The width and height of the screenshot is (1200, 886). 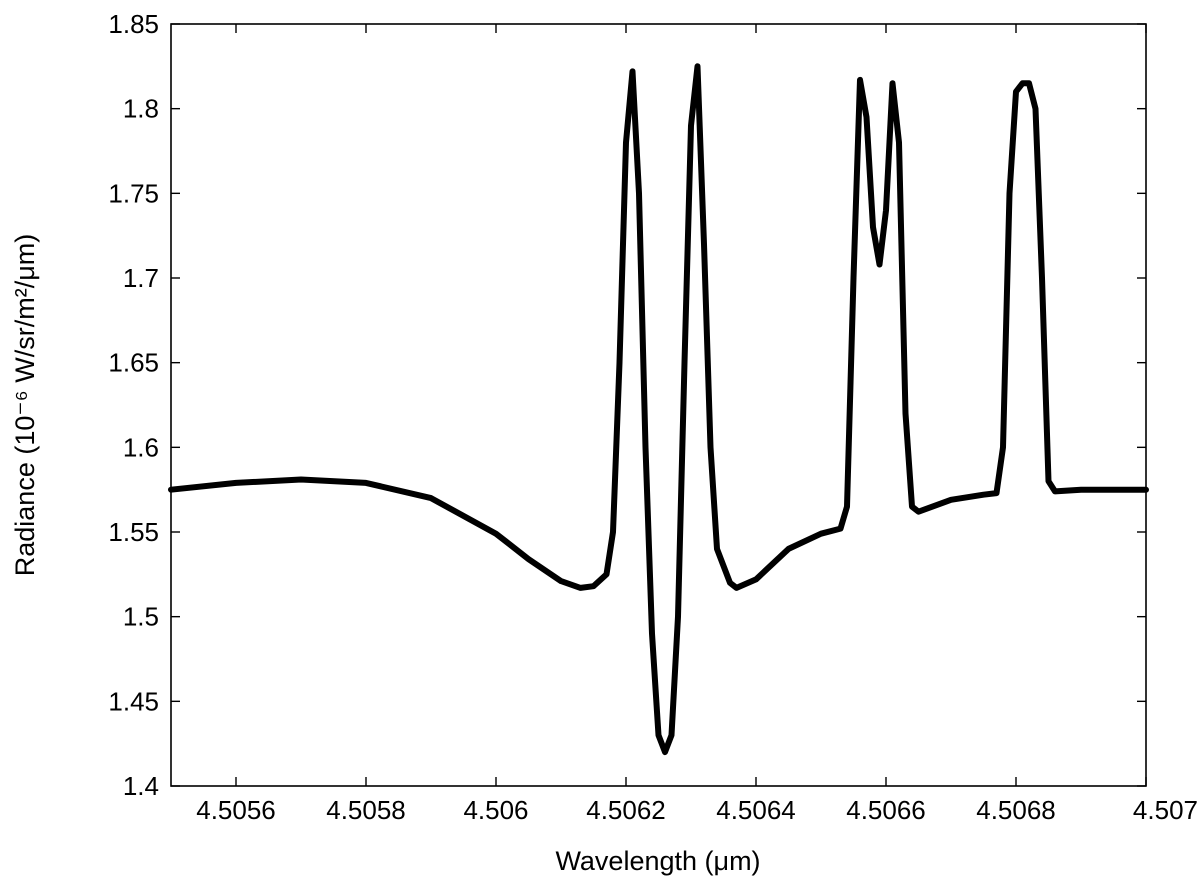 What do you see at coordinates (25, 405) in the screenshot?
I see `y-axis-label: Radiance (10⁻⁶ W/sr/m²/μm)` at bounding box center [25, 405].